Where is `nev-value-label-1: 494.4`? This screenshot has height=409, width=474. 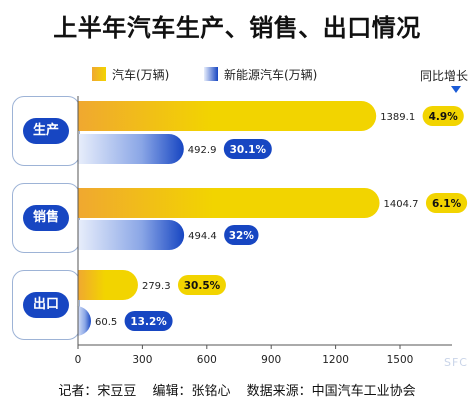 nev-value-label-1: 494.4 is located at coordinates (202, 236).